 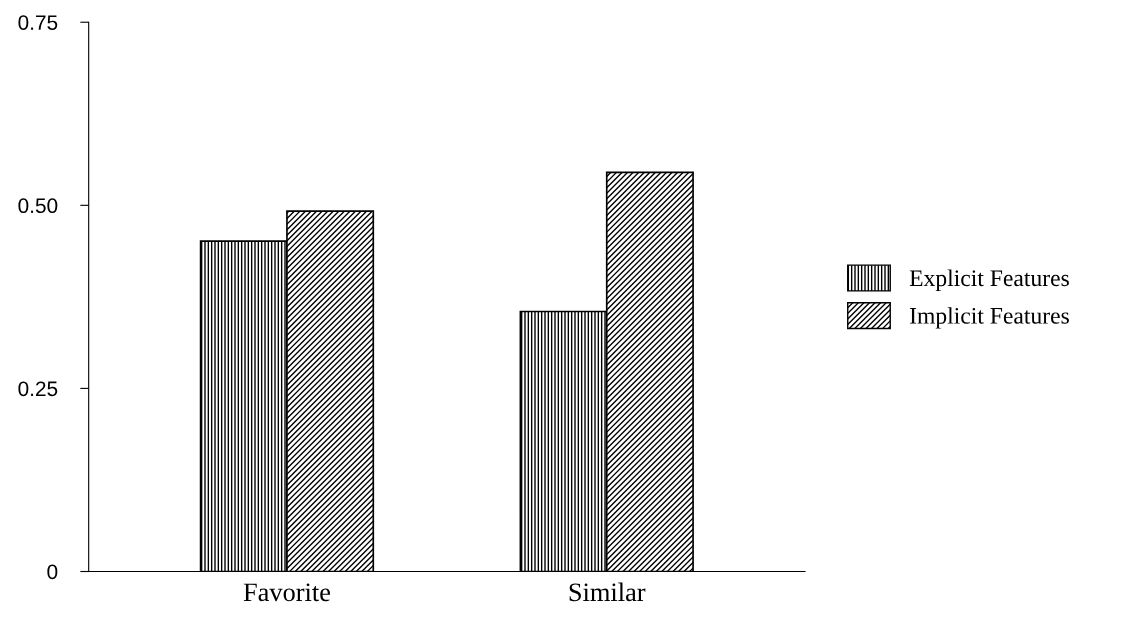 What do you see at coordinates (38, 389) in the screenshot?
I see `y-tick-label: 0.25` at bounding box center [38, 389].